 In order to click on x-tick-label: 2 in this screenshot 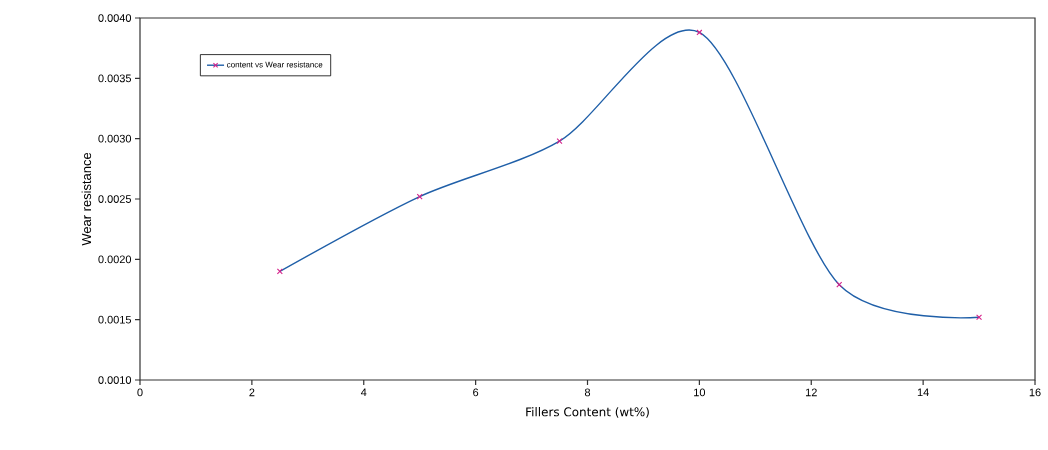, I will do `click(252, 392)`.